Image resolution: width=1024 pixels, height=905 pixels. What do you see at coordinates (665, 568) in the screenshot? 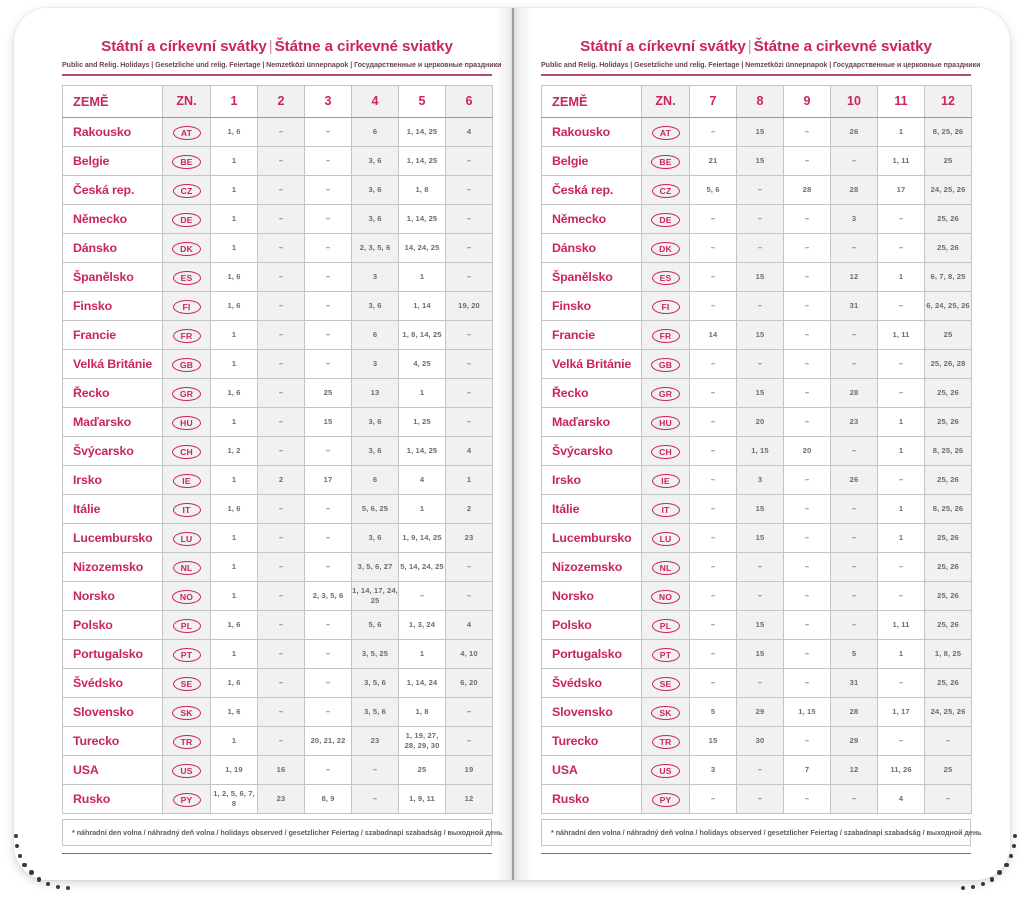
I see `country-code-badge: NL` at bounding box center [665, 568].